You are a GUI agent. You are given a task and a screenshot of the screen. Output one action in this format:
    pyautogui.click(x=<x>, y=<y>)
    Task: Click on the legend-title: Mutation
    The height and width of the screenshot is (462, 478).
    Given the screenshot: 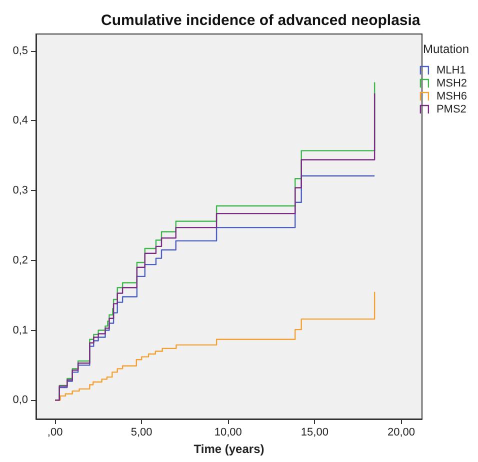 What is the action you would take?
    pyautogui.click(x=446, y=49)
    